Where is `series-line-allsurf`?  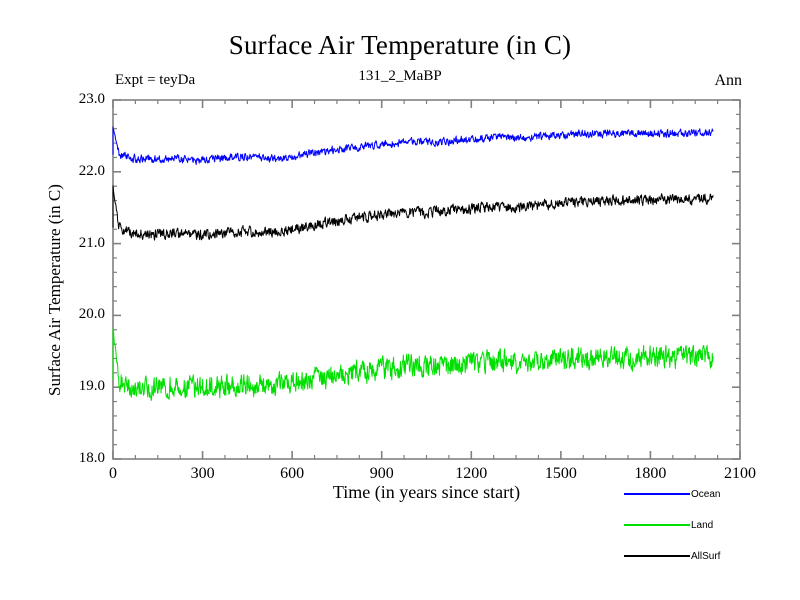 series-line-allsurf is located at coordinates (413, 213).